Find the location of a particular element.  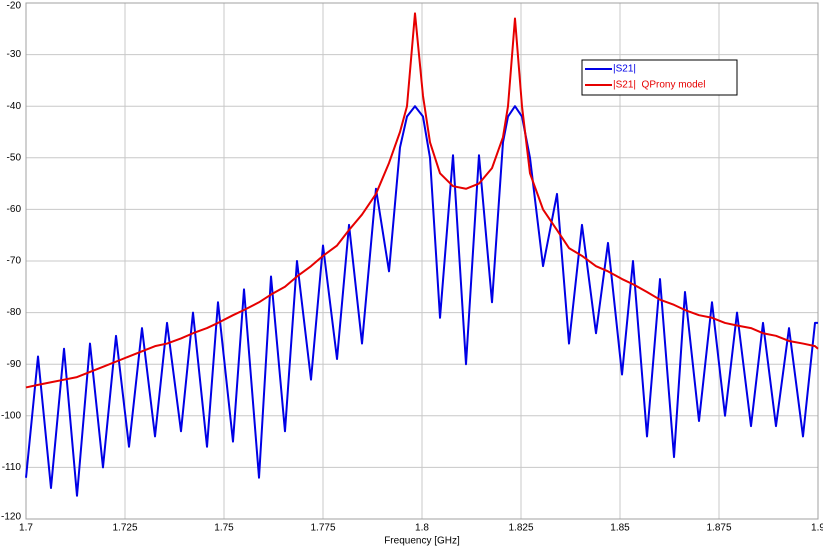

y-tick-label: -60 is located at coordinates (14, 209).